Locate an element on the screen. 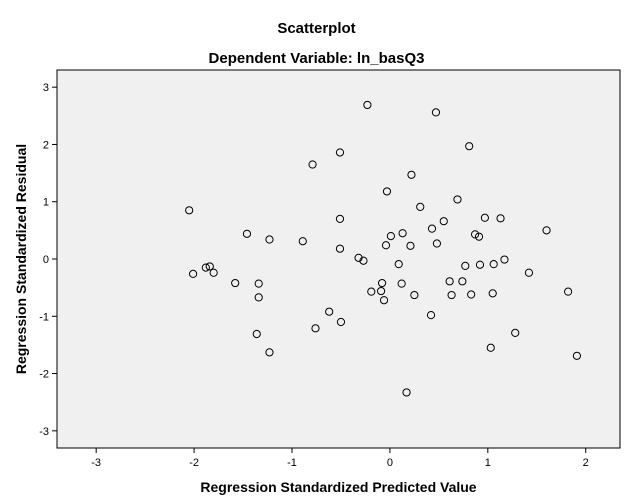 The image size is (633, 503). x-tick-label: -1 is located at coordinates (292, 463).